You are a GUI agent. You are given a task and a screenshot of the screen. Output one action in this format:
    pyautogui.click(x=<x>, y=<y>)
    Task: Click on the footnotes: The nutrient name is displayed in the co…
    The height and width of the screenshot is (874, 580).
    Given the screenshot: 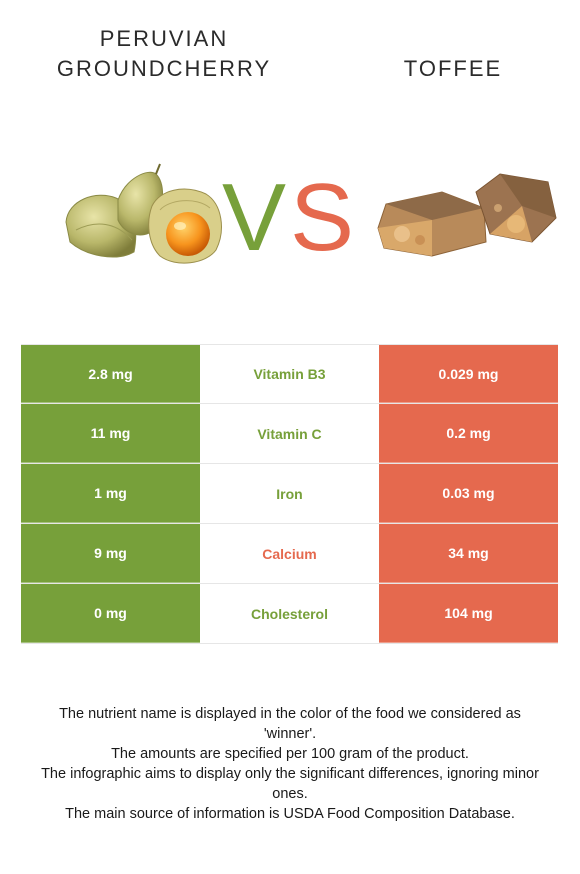 What is the action you would take?
    pyautogui.click(x=290, y=764)
    